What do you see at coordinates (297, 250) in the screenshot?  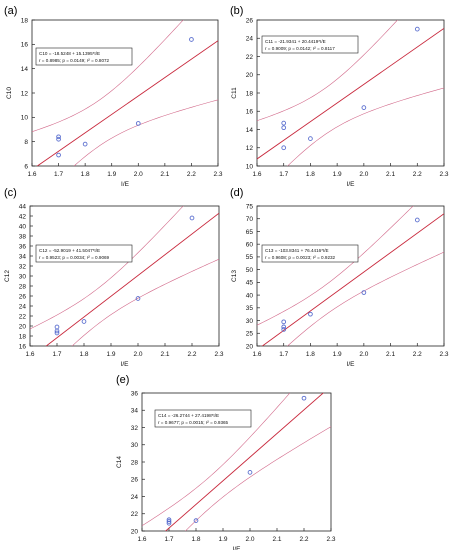 I see `equation-text: C13 = -103.8341 + 76.4416*I/E` at bounding box center [297, 250].